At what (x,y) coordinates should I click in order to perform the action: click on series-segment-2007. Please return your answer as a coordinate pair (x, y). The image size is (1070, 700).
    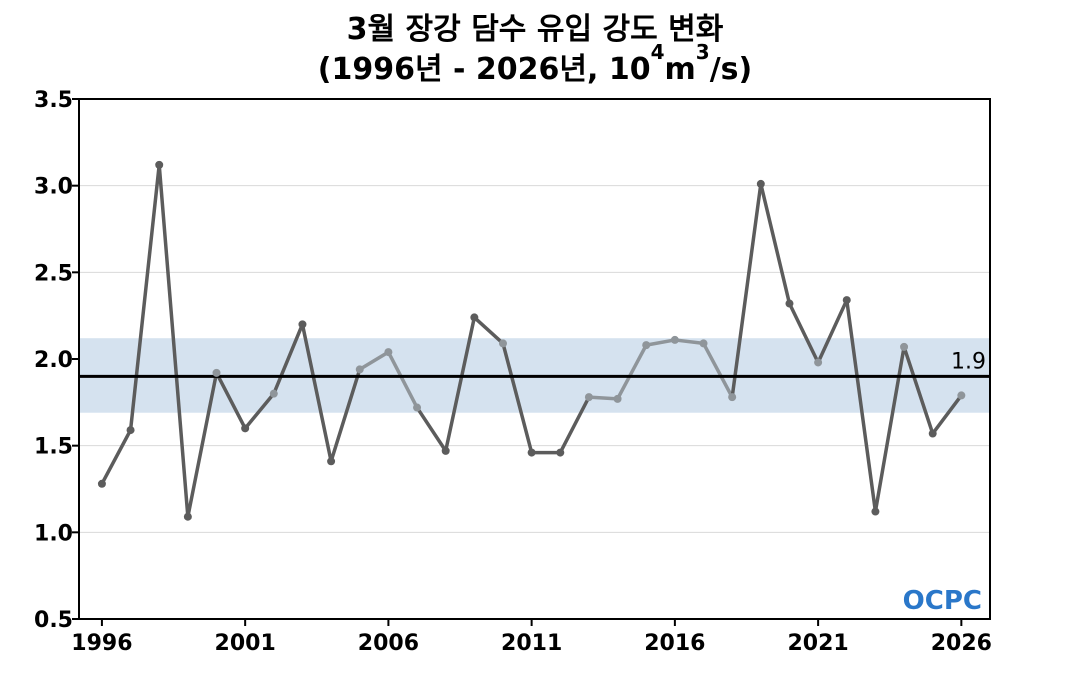
    Looking at the image, I should click on (431, 429).